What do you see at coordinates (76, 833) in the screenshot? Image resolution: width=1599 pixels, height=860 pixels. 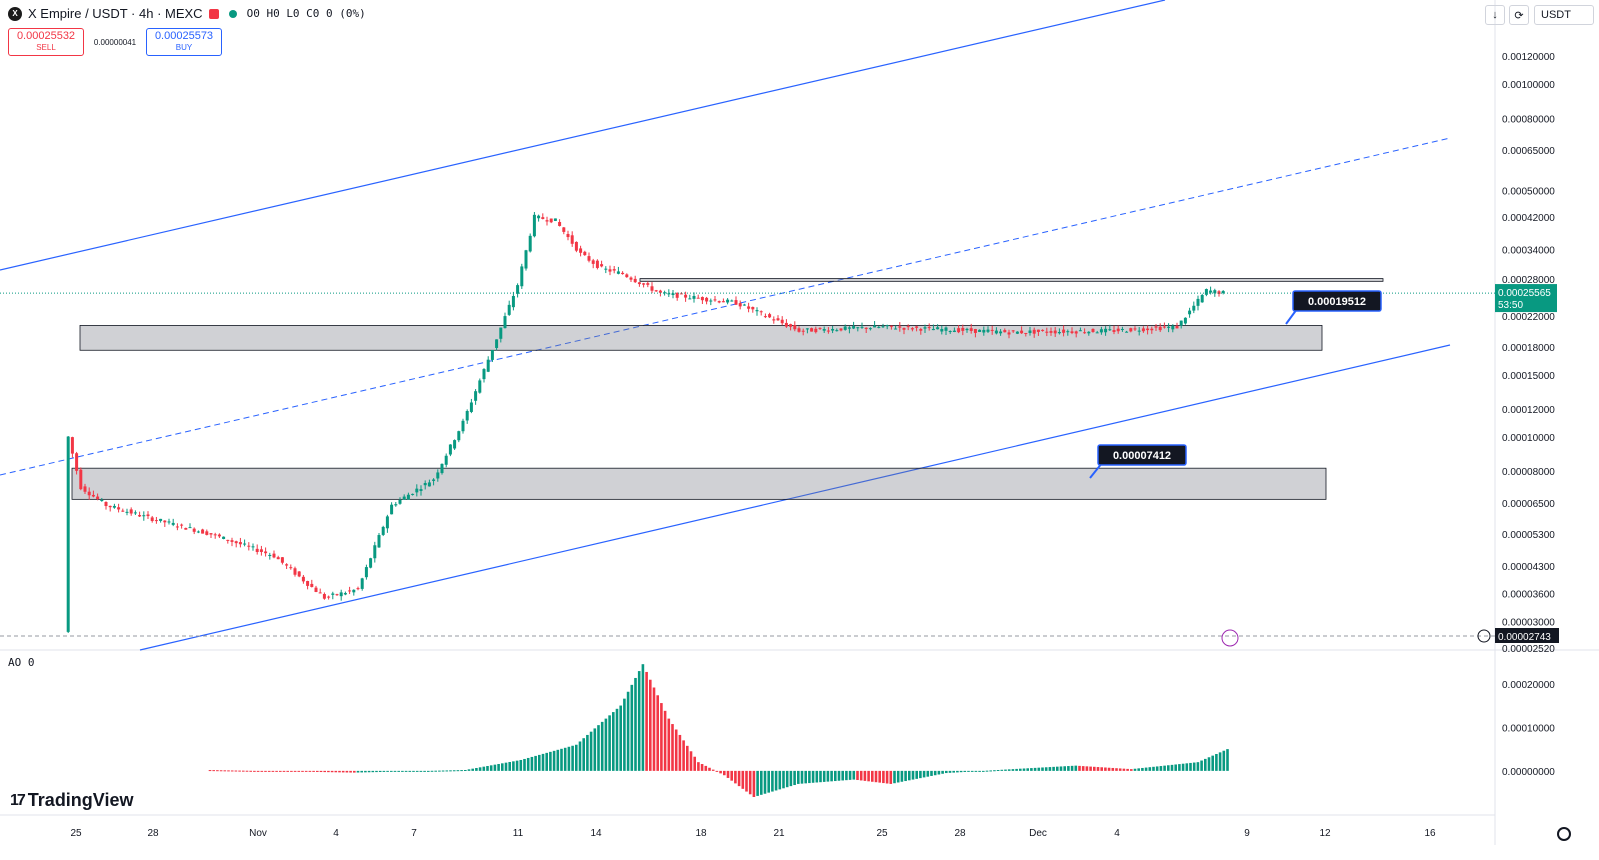 I see `time-tick-label: 25` at bounding box center [76, 833].